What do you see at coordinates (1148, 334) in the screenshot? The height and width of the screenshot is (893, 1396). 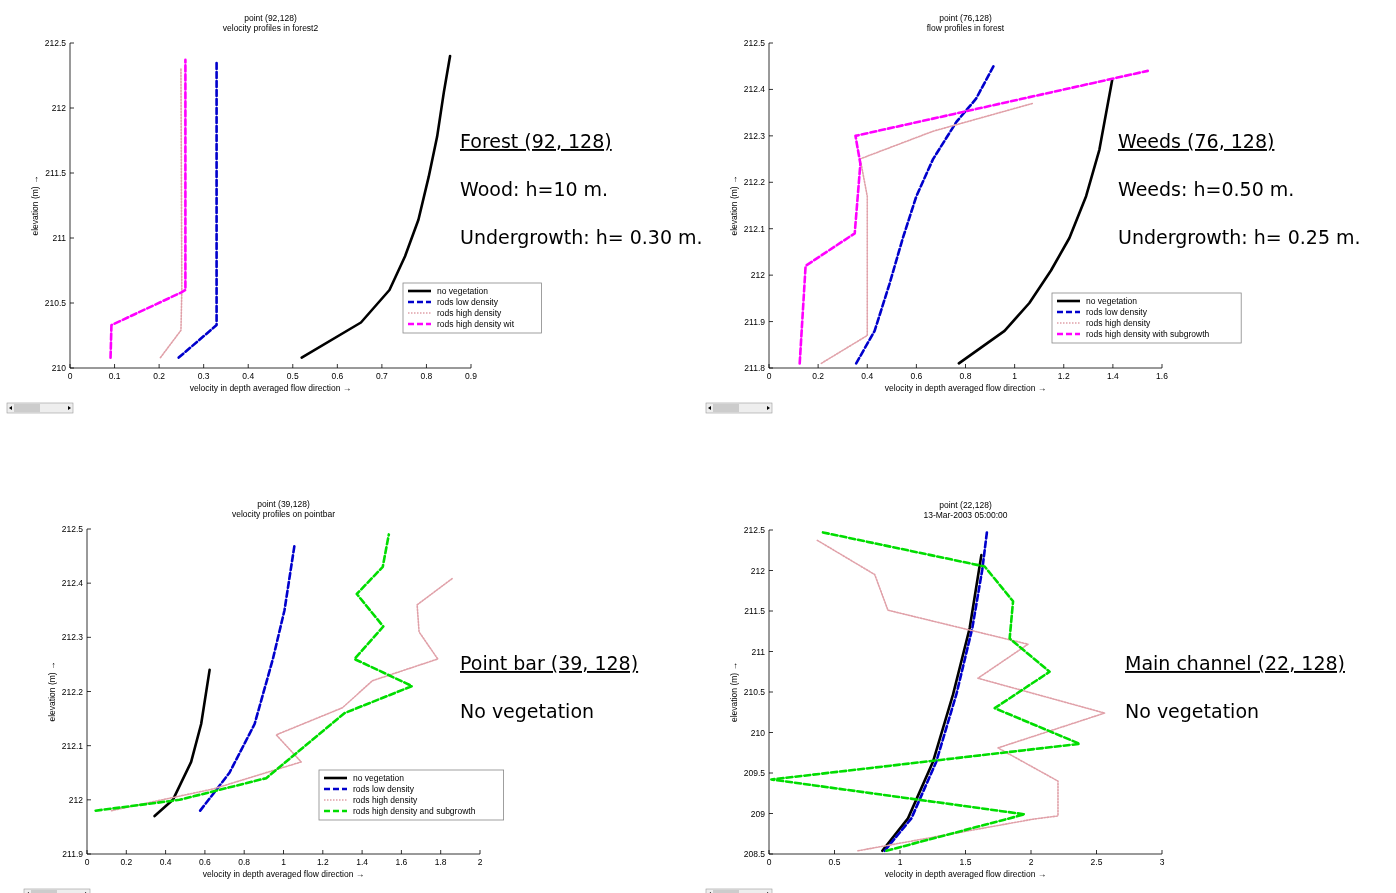 I see `legend-label: rods high density with subgrowth` at bounding box center [1148, 334].